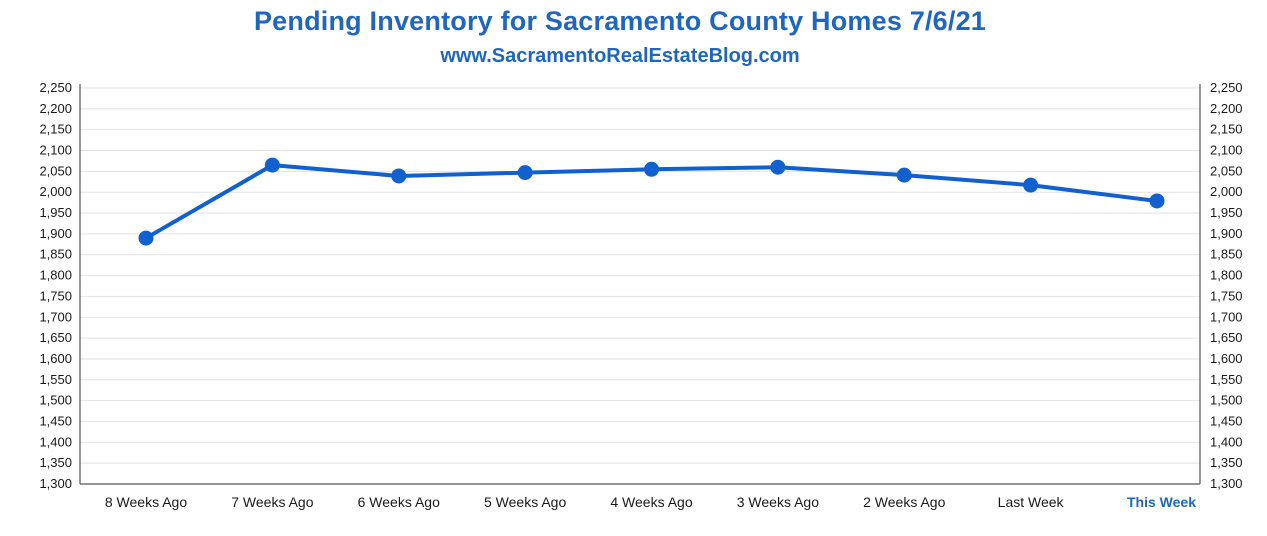 The image size is (1267, 536). What do you see at coordinates (55, 441) in the screenshot?
I see `y-tick-label-left: 1,400` at bounding box center [55, 441].